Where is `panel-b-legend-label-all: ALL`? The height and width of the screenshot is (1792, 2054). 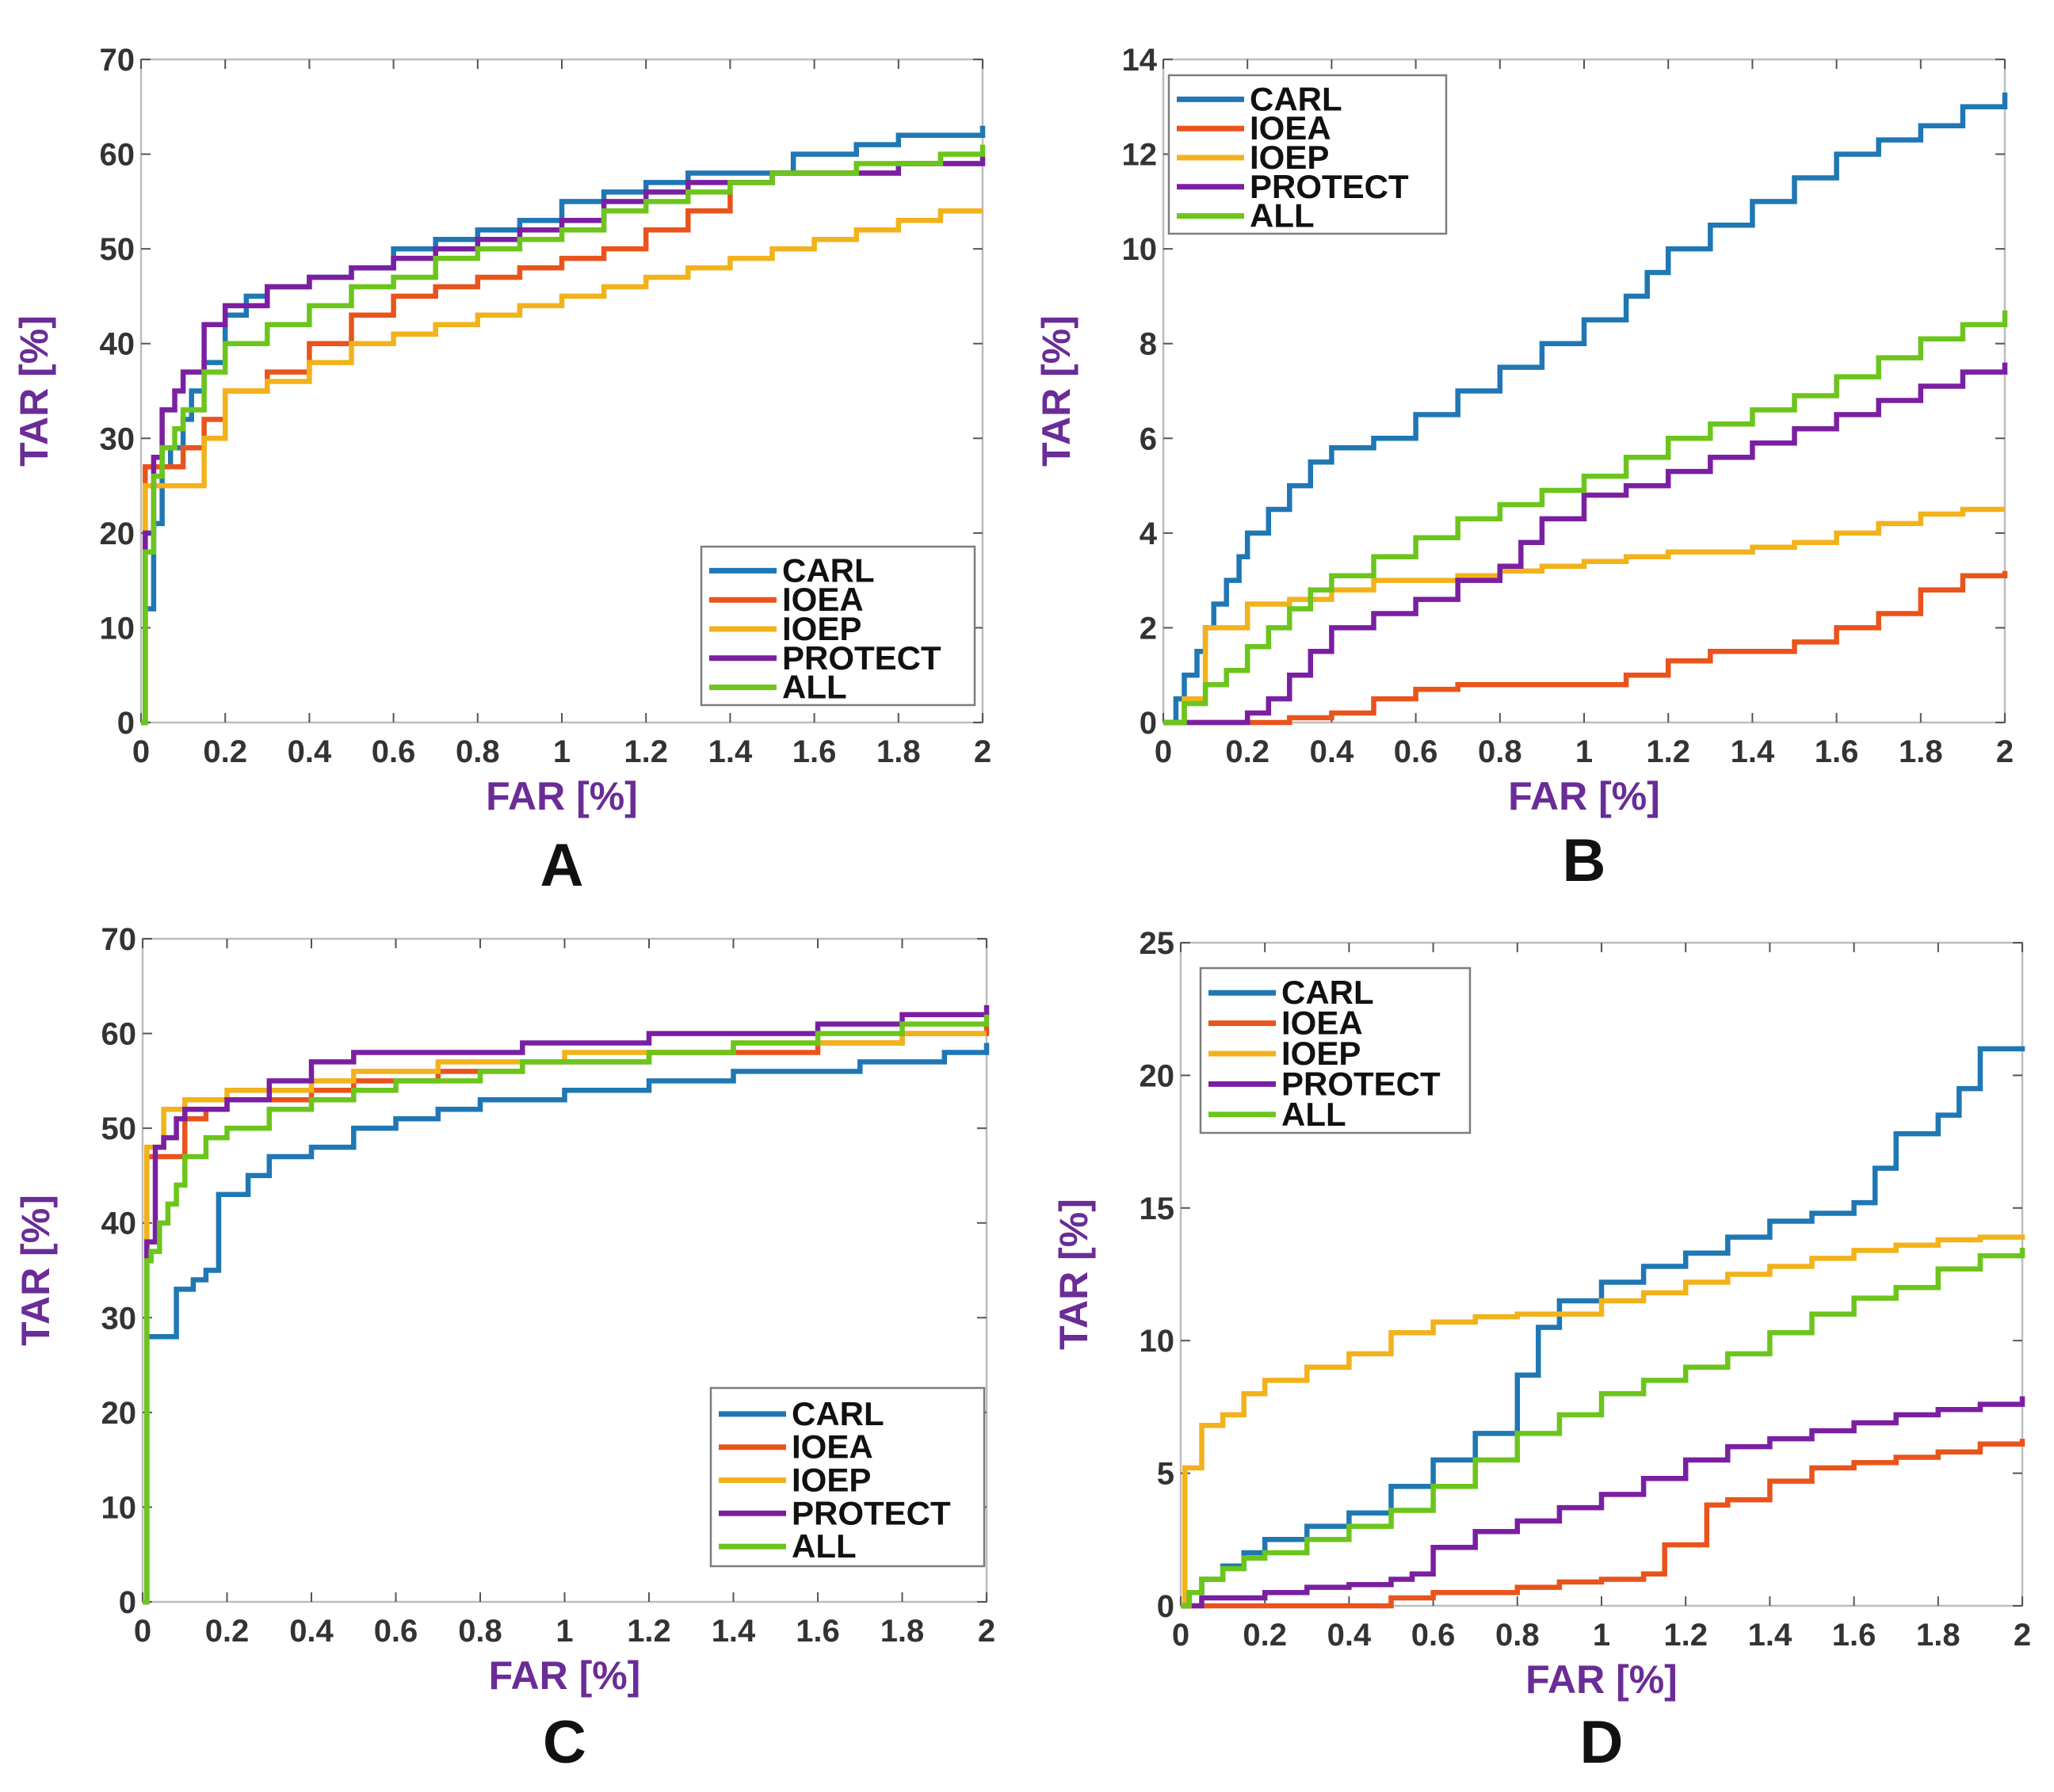
panel-b-legend-label-all: ALL is located at coordinates (1282, 216).